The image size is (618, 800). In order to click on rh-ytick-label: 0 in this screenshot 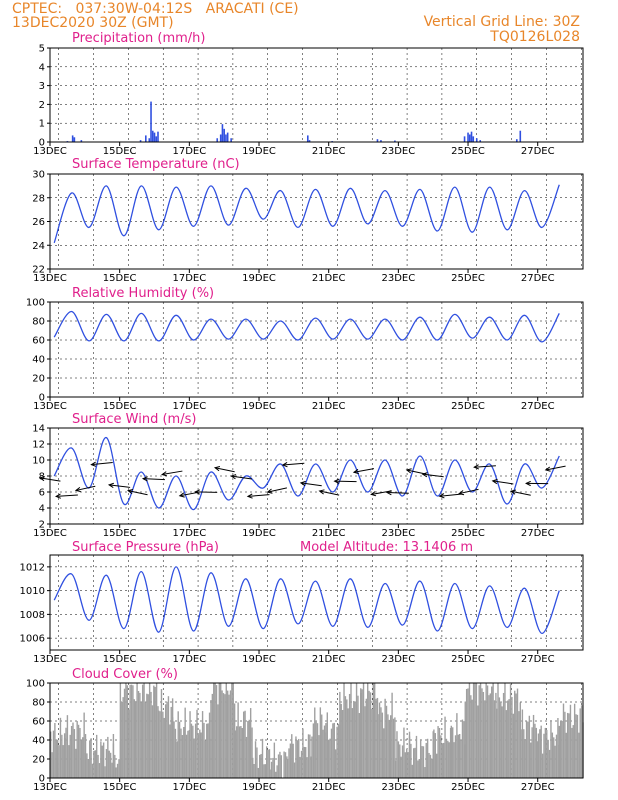, I will do `click(42, 398)`.